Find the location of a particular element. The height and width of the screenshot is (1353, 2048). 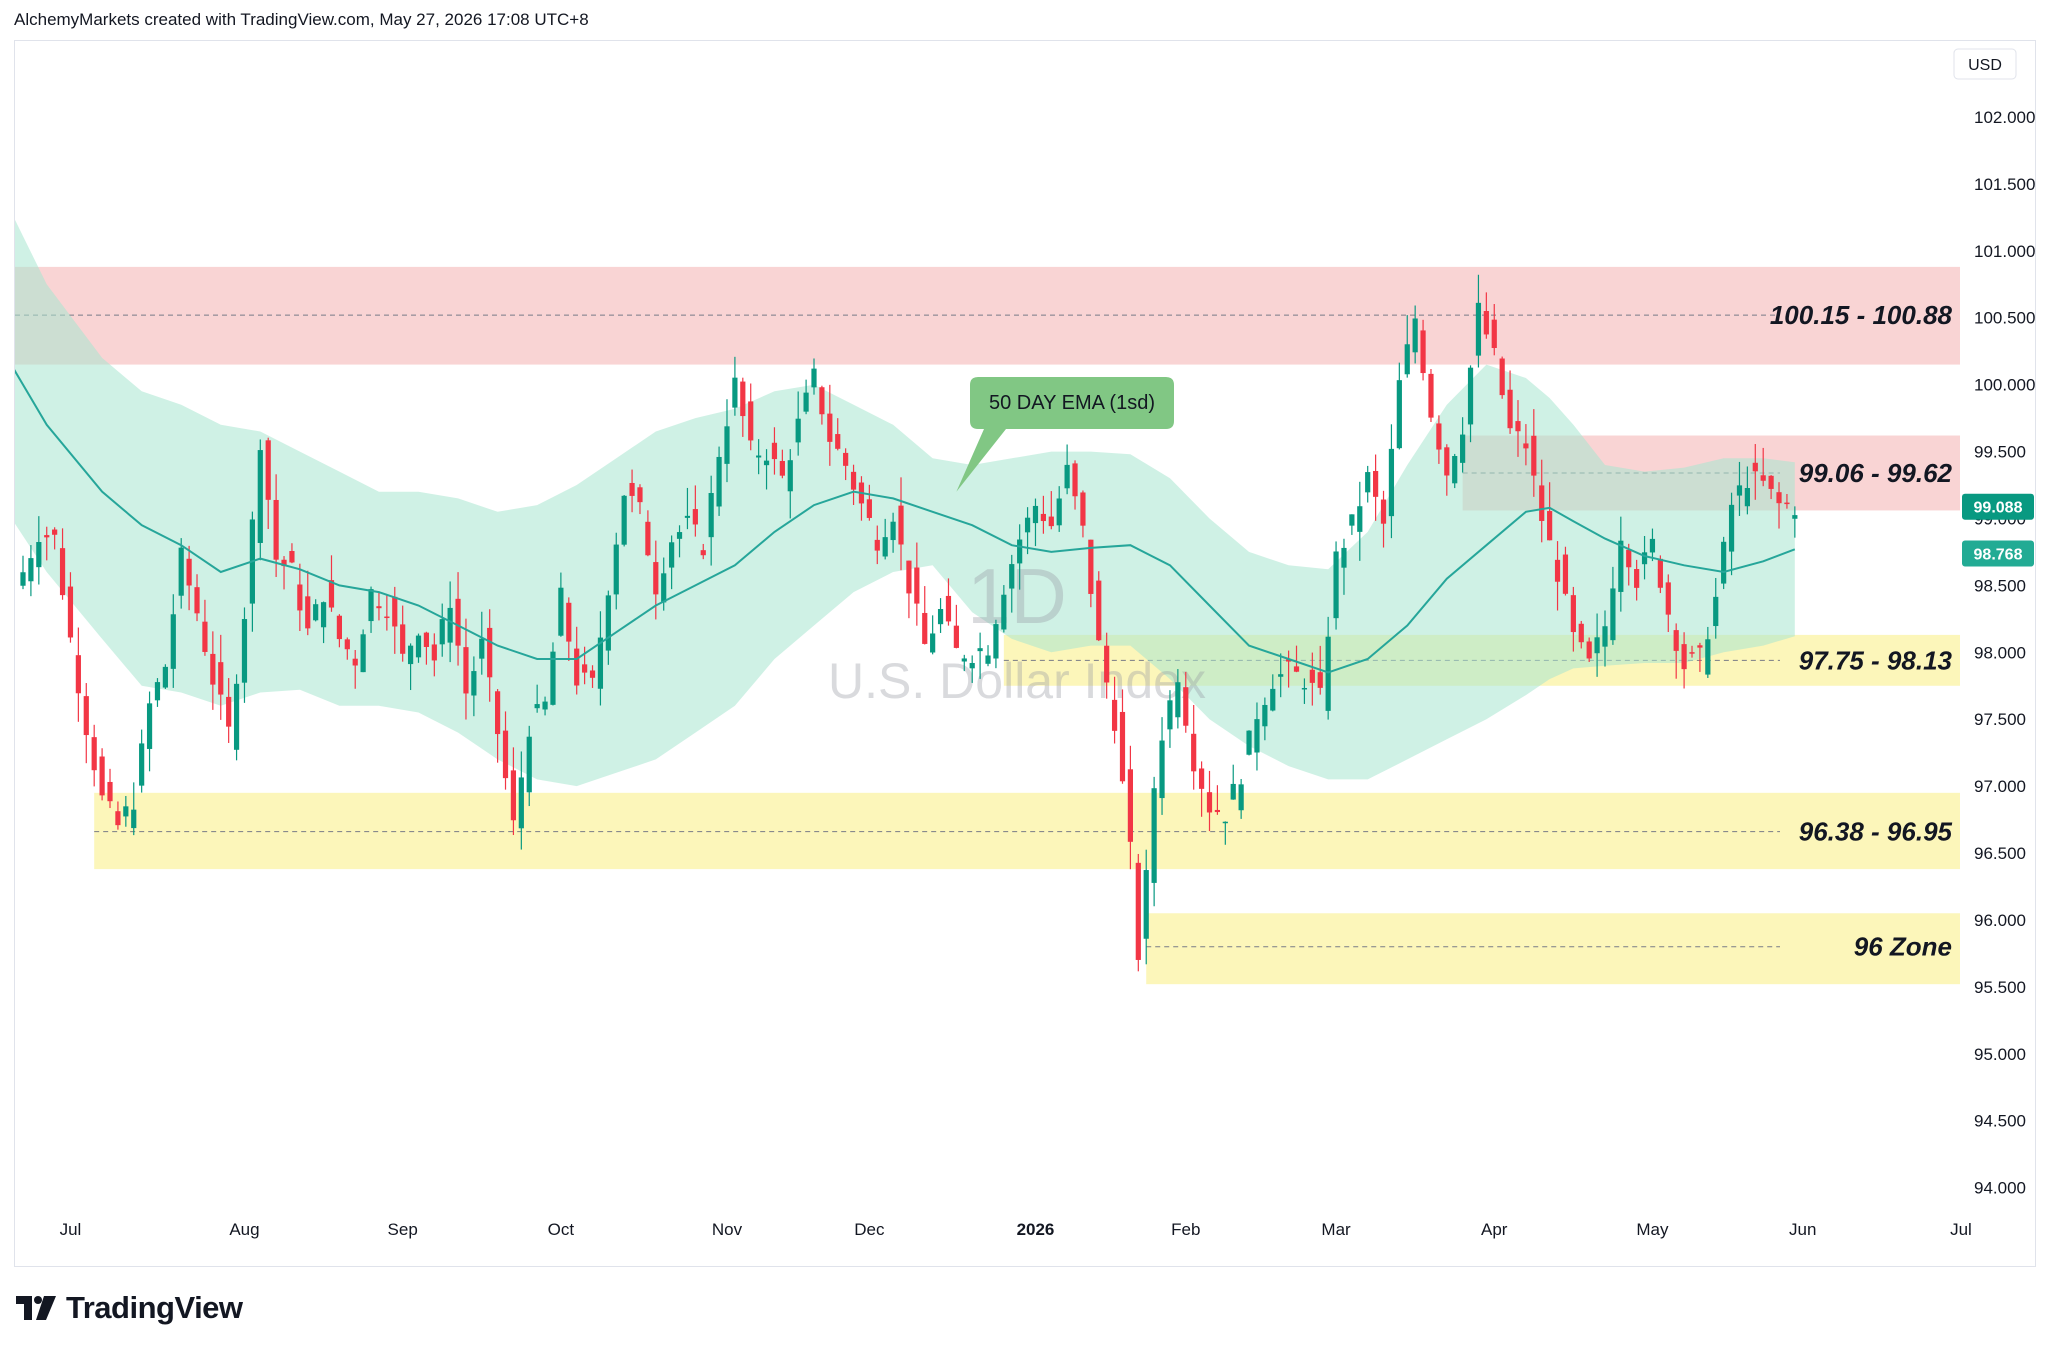

currency-badge: USD is located at coordinates (1985, 64).